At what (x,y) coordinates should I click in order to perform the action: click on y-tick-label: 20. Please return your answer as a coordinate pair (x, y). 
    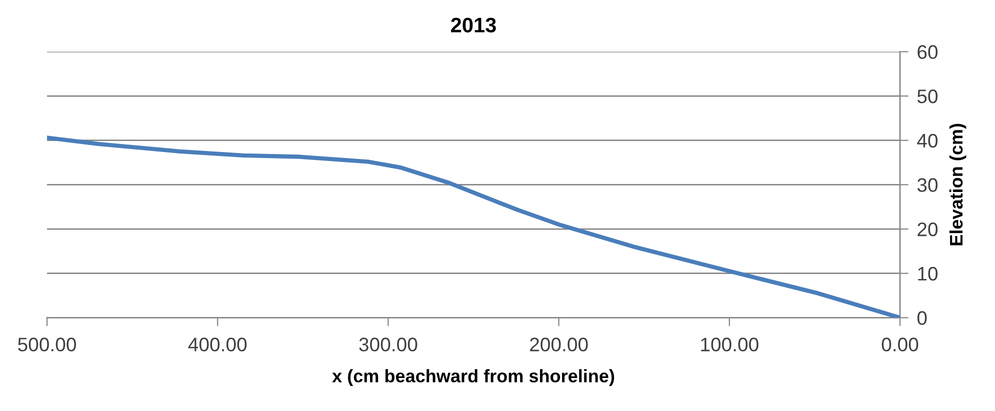
    Looking at the image, I should click on (928, 229).